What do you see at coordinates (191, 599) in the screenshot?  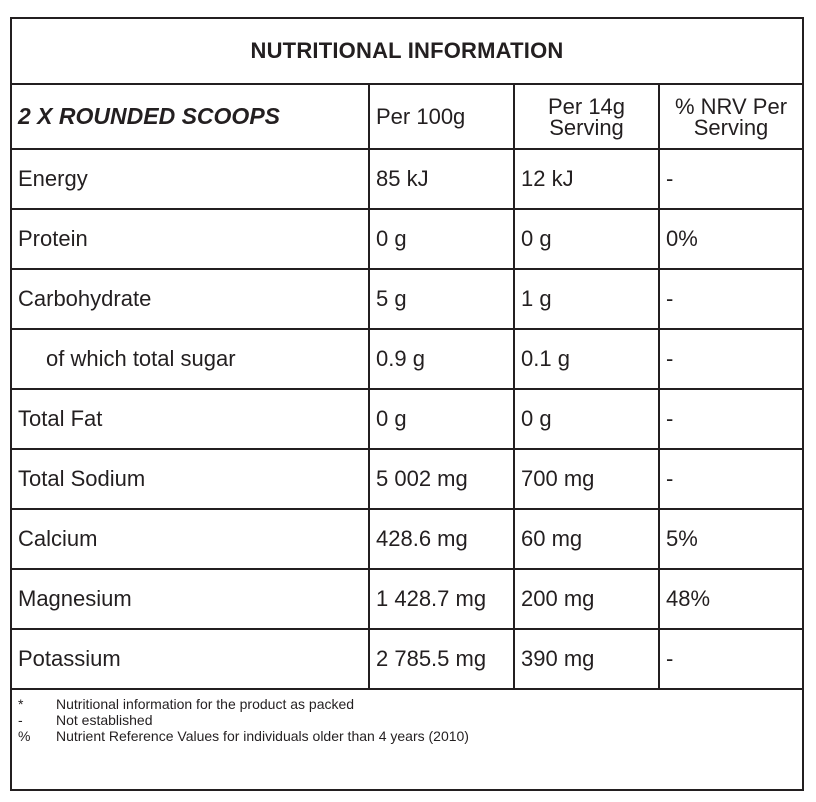 I see `nutrient-name: Magnesium` at bounding box center [191, 599].